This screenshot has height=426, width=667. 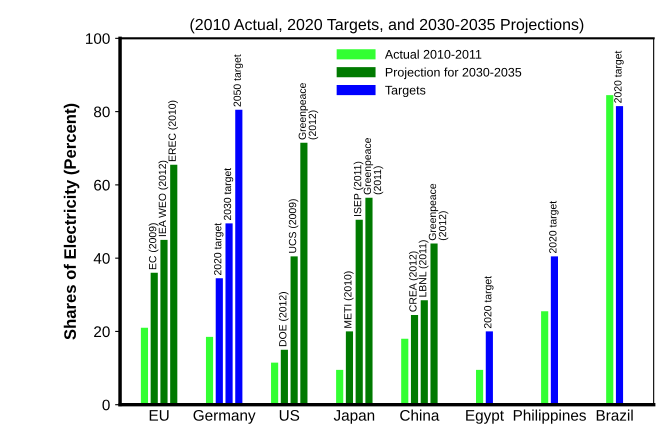 I want to click on annotation: EC (2009), so click(x=153, y=246).